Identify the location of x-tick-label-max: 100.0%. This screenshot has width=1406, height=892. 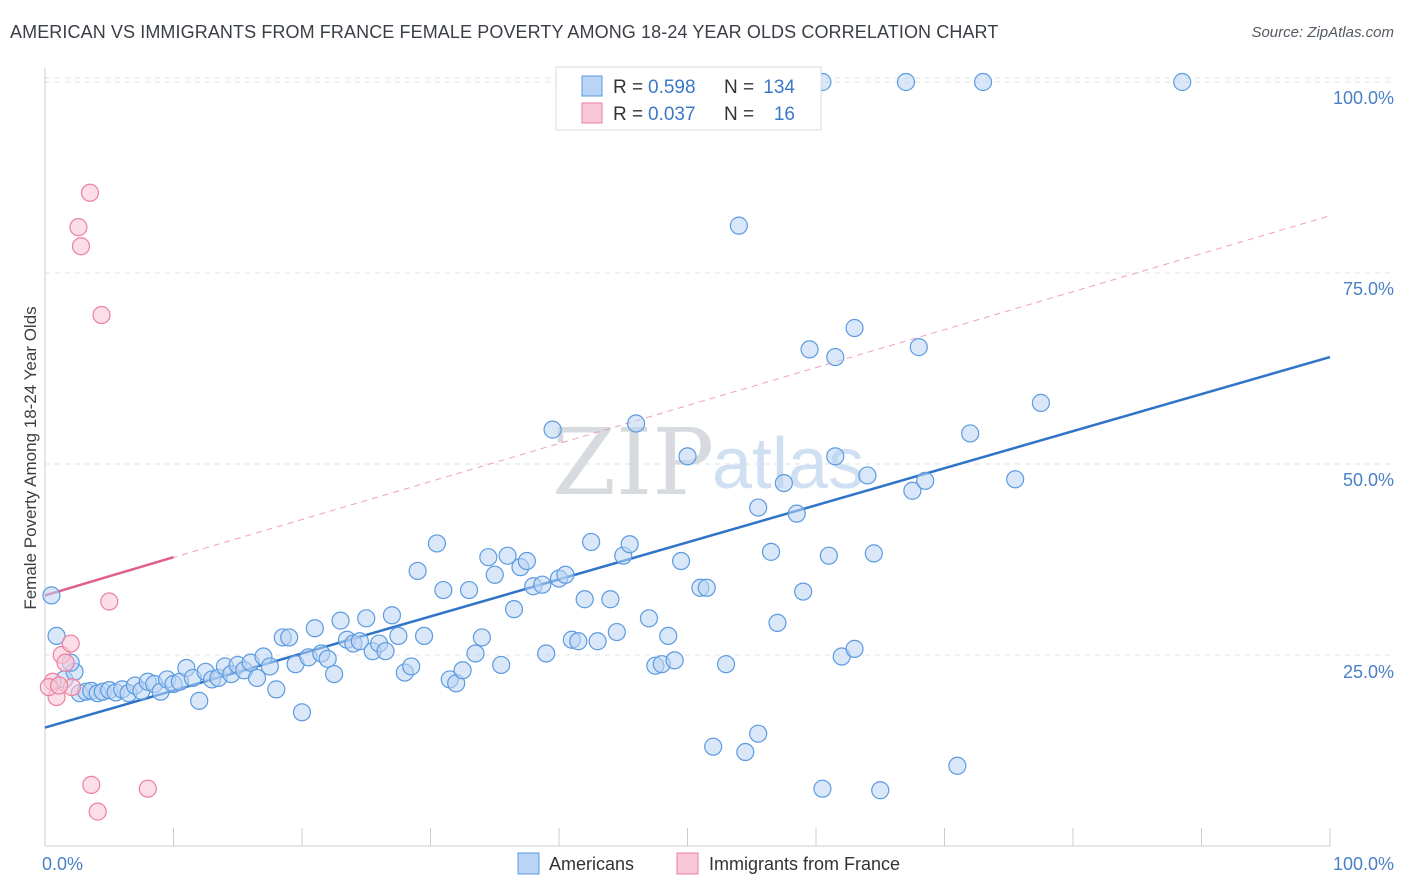
(1363, 864).